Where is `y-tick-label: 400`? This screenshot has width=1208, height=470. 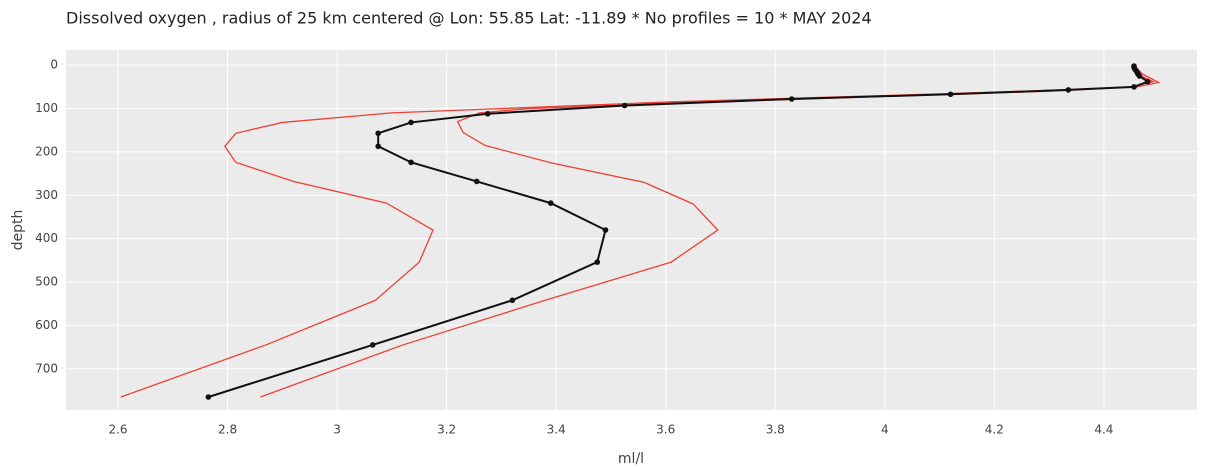 y-tick-label: 400 is located at coordinates (46, 238).